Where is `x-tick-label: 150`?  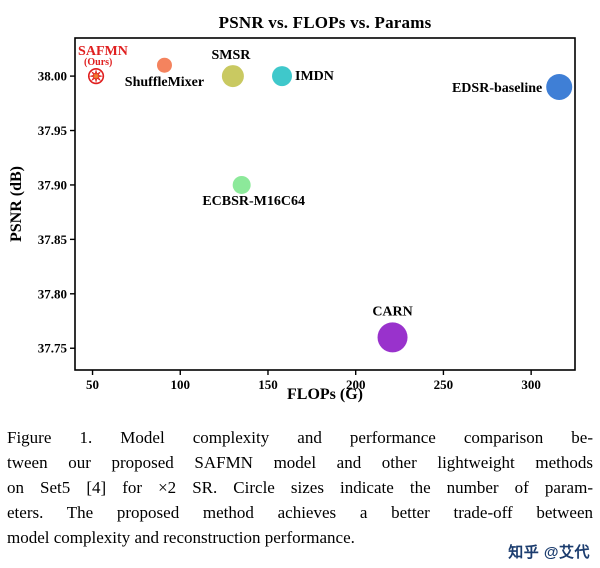
x-tick-label: 150 is located at coordinates (268, 384).